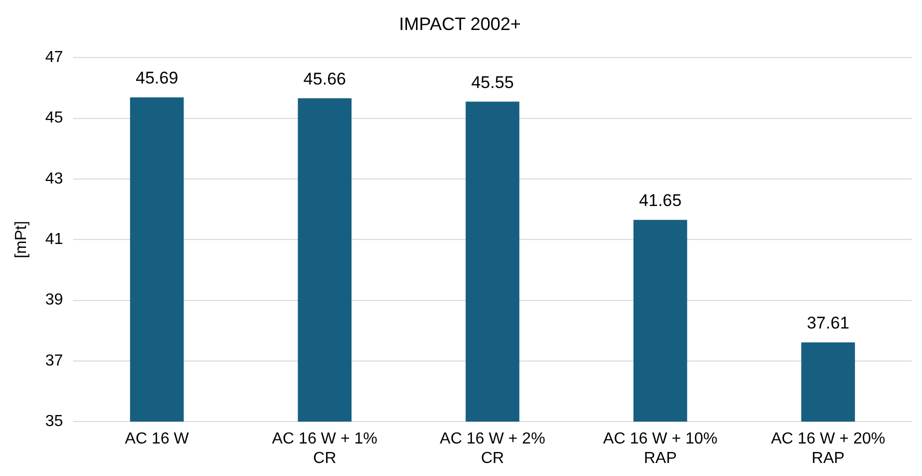  What do you see at coordinates (54, 239) in the screenshot?
I see `y-tick-label: 41` at bounding box center [54, 239].